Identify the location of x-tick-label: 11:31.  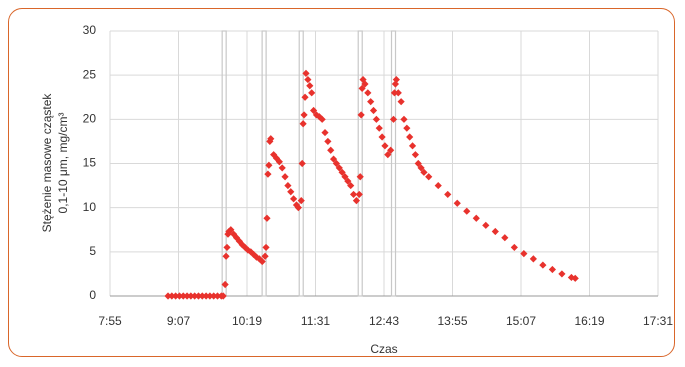
(315, 321).